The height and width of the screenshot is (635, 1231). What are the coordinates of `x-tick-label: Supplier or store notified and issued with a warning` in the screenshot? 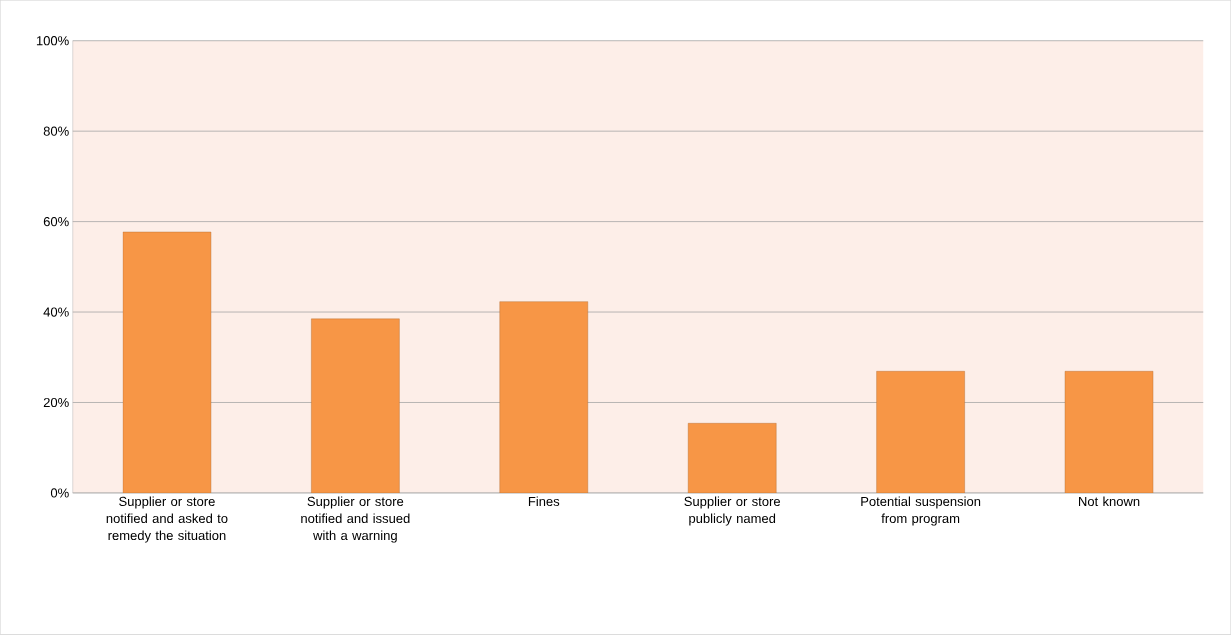 It's located at (355, 519).